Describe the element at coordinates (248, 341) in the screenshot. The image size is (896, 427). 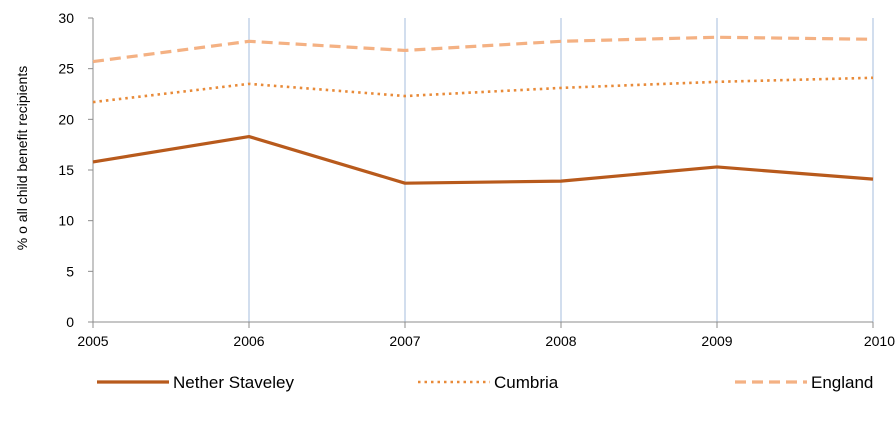
I see `x-tick-label: 2006` at that location.